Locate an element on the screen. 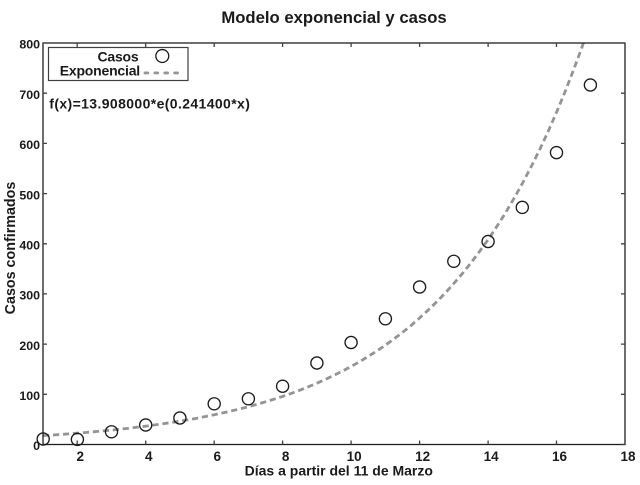 The width and height of the screenshot is (640, 485). svg-text: 14 is located at coordinates (492, 456).